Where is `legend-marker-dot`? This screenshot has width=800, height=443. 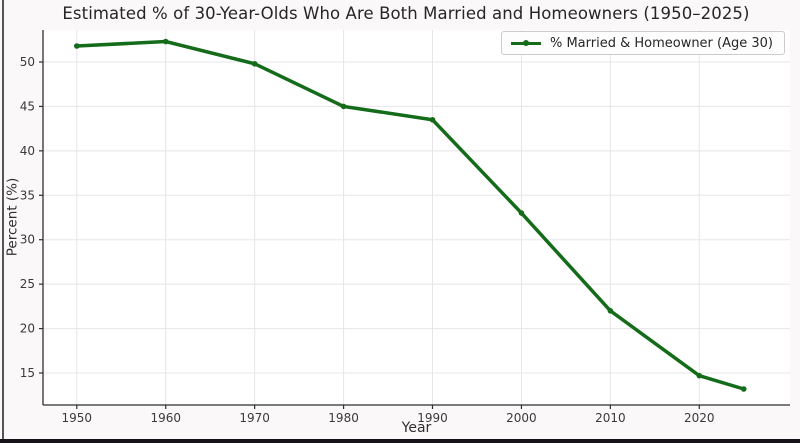
legend-marker-dot is located at coordinates (525, 43).